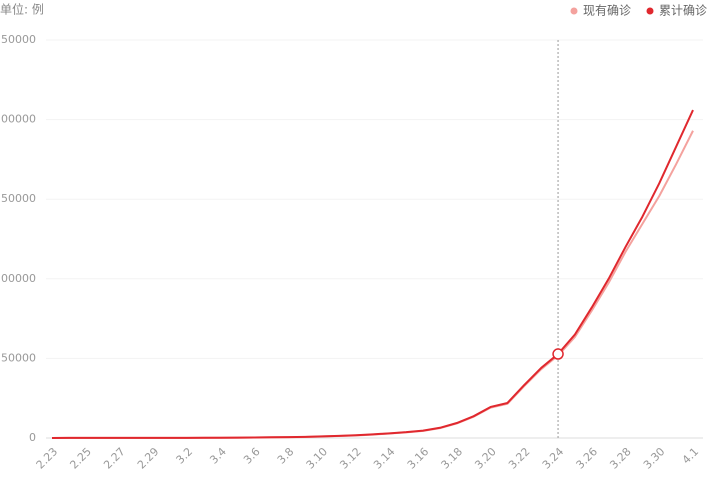 Image resolution: width=716 pixels, height=483 pixels. What do you see at coordinates (47, 458) in the screenshot?
I see `x-tick-label: 2.23` at bounding box center [47, 458].